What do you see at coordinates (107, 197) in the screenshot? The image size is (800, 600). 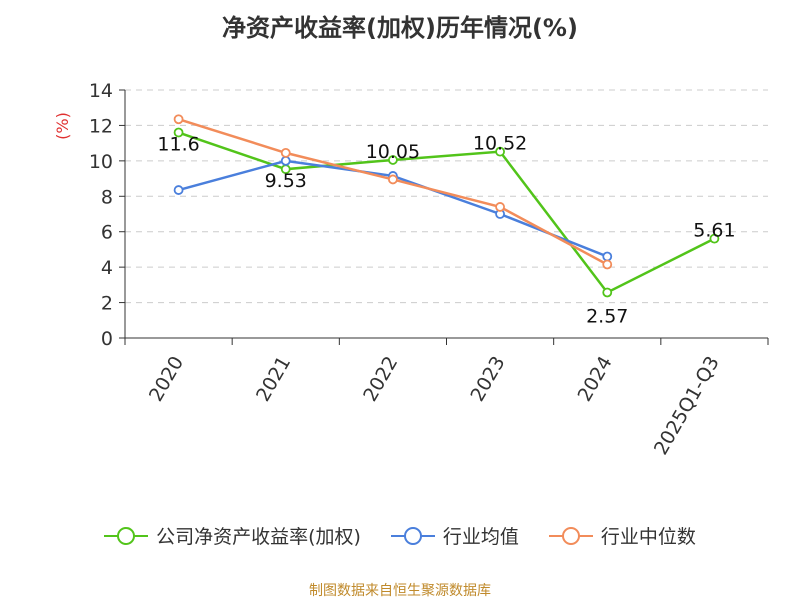 I see `y-tick-label: 8` at bounding box center [107, 197].